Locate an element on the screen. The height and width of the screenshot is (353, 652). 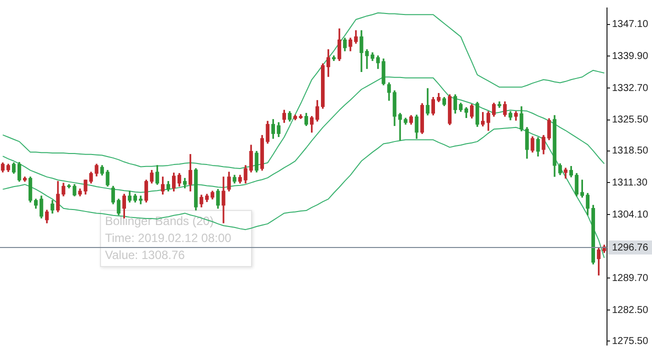
y-tick-label: 1325.50 is located at coordinates (630, 120).